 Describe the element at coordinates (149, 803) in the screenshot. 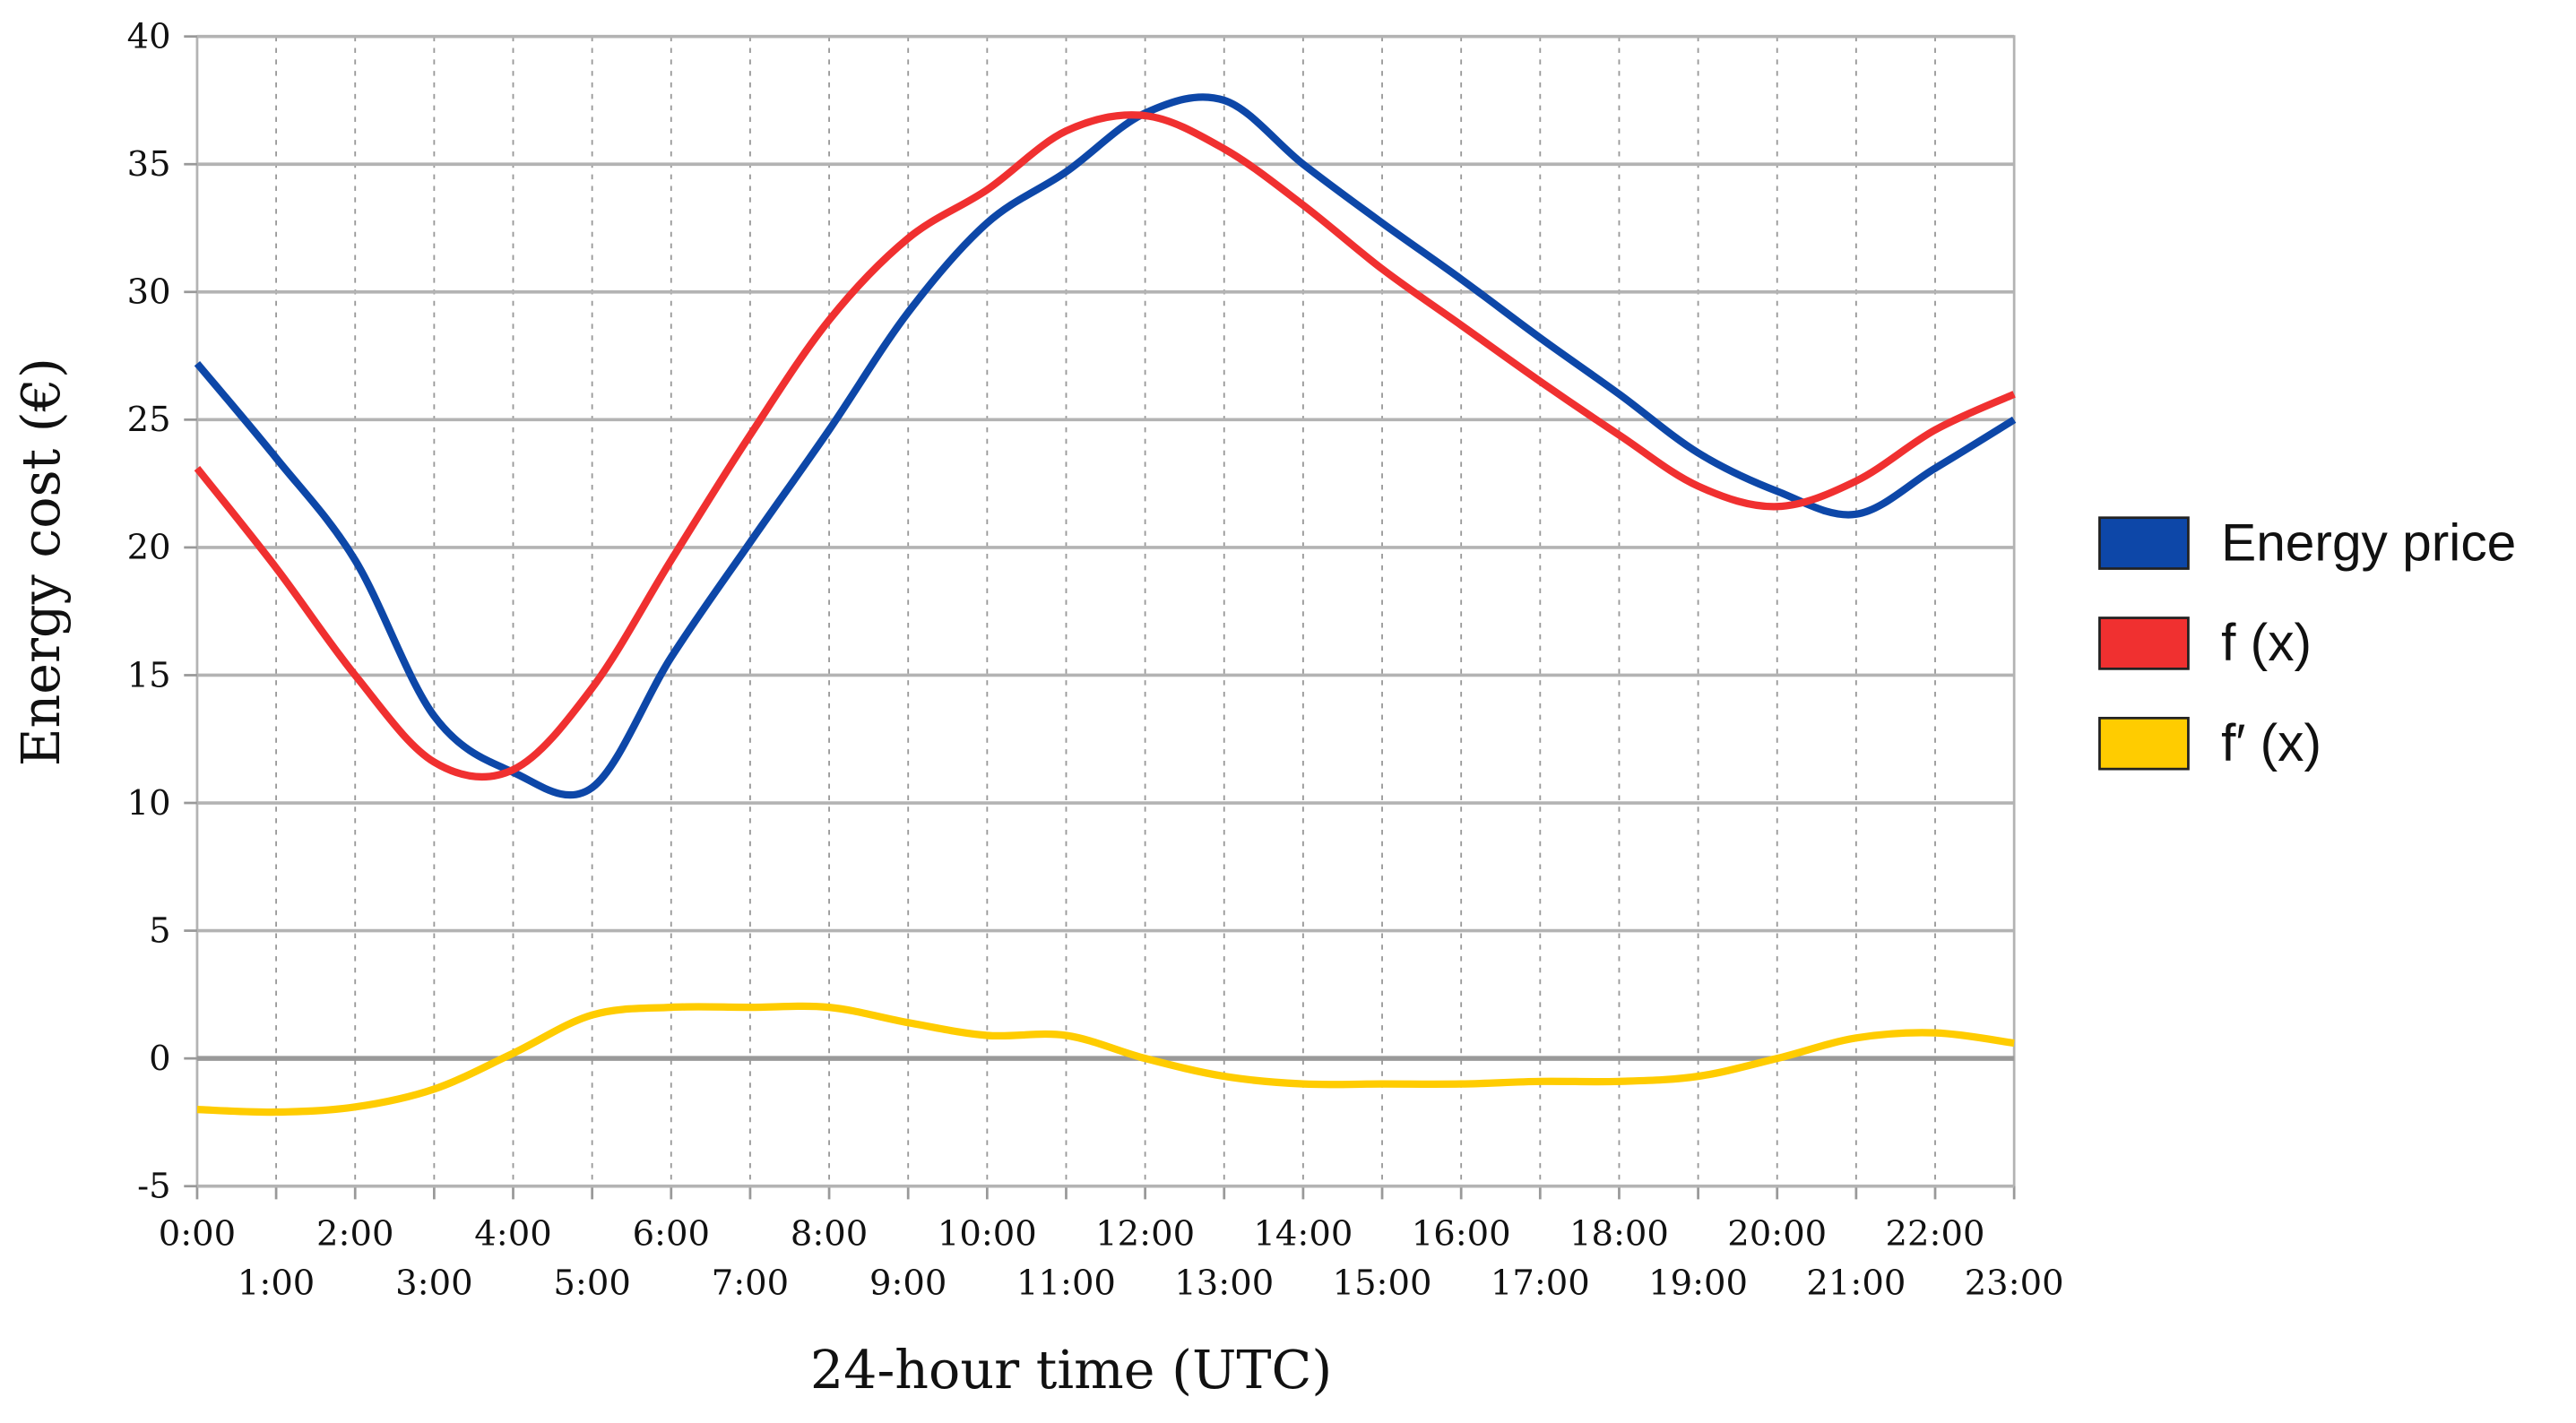

I see `y-tick-label: 10` at that location.